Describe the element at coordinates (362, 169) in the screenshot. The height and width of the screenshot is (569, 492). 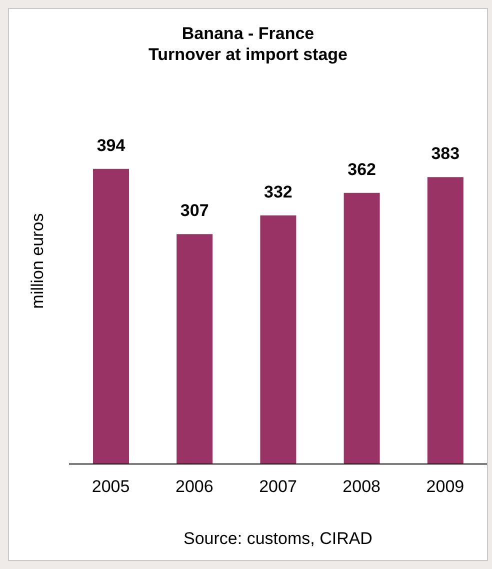
I see `data-label: 362` at that location.